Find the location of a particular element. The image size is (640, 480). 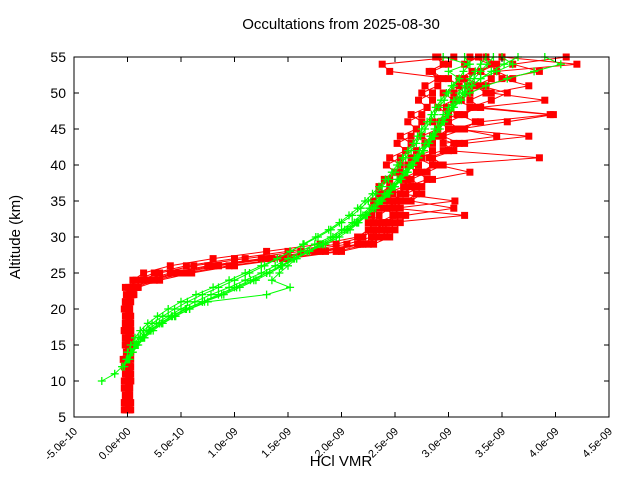

y-tick-label: 40 is located at coordinates (58, 165).